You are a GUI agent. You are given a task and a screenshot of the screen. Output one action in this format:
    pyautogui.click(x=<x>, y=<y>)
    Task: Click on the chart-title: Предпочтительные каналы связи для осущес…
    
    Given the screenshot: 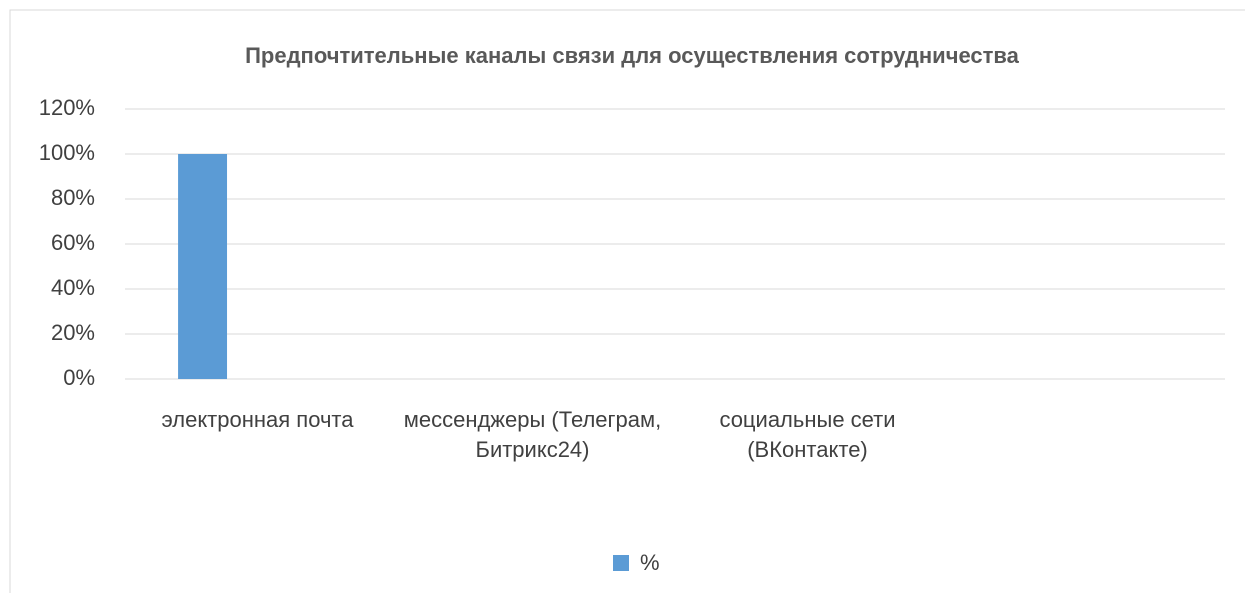 What is the action you would take?
    pyautogui.click(x=632, y=55)
    